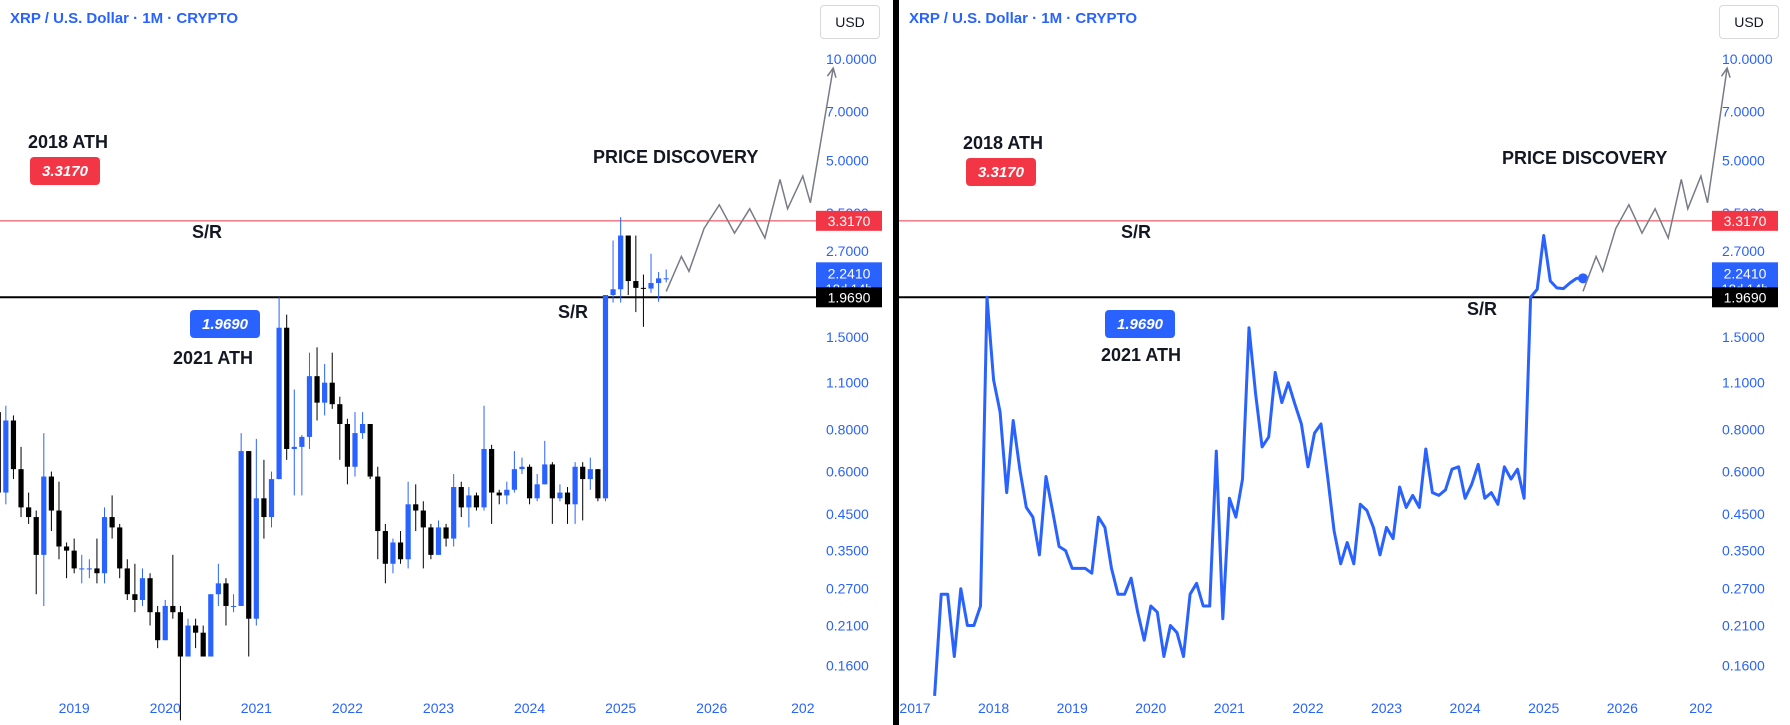  Describe the element at coordinates (1136, 232) in the screenshot. I see `sr-upper-label: S/R` at that location.